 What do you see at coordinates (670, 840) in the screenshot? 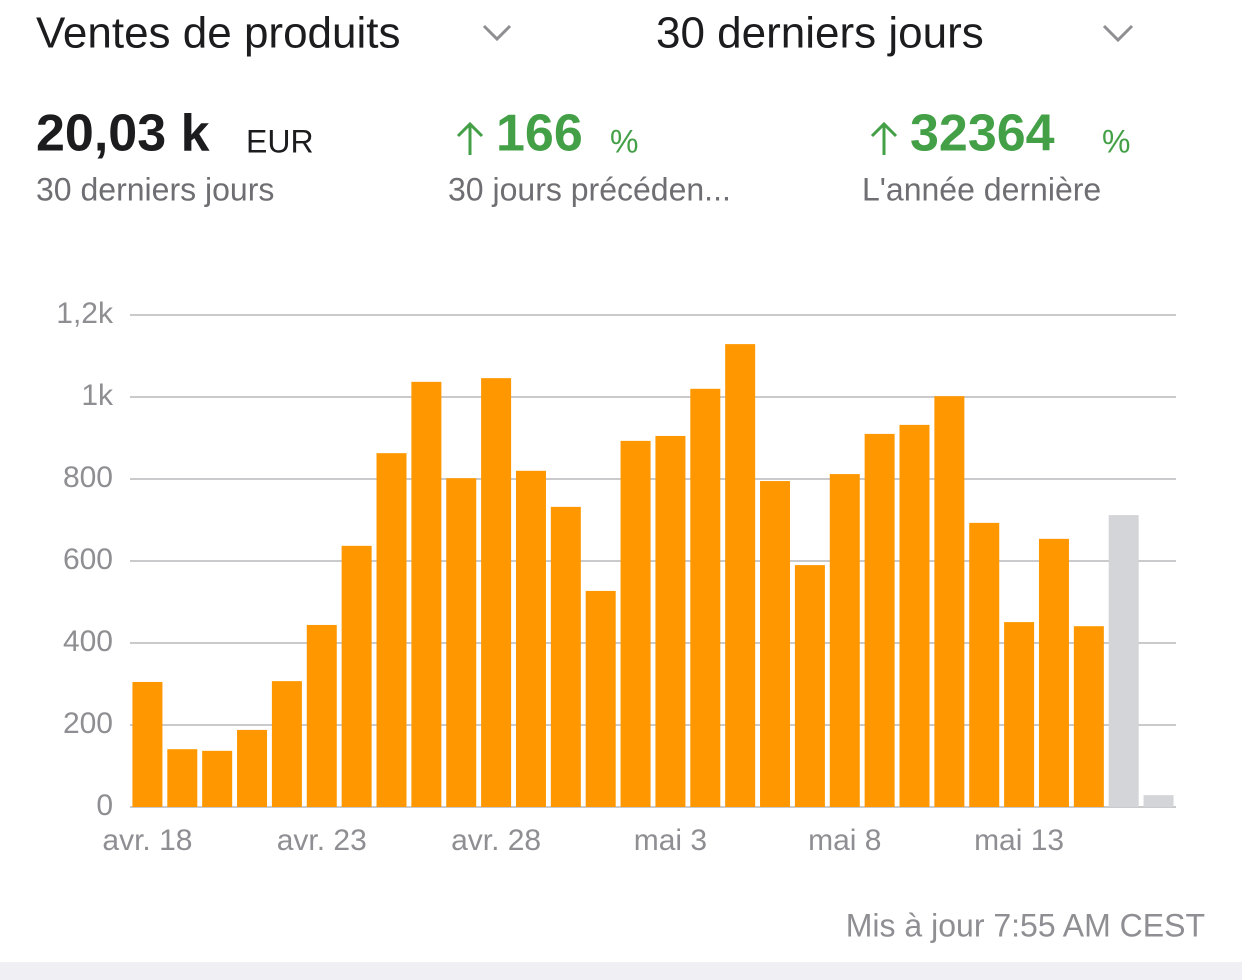
I see `x-tick-label: mai 3` at bounding box center [670, 840].